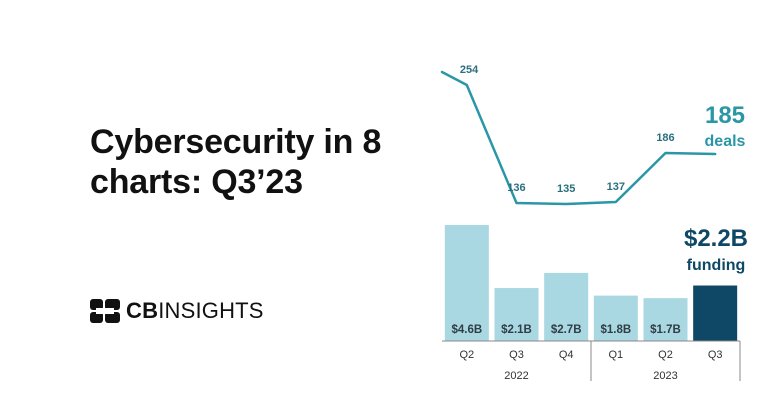 This screenshot has width=768, height=402. What do you see at coordinates (566, 355) in the screenshot?
I see `x-tick-label: Q4` at bounding box center [566, 355].